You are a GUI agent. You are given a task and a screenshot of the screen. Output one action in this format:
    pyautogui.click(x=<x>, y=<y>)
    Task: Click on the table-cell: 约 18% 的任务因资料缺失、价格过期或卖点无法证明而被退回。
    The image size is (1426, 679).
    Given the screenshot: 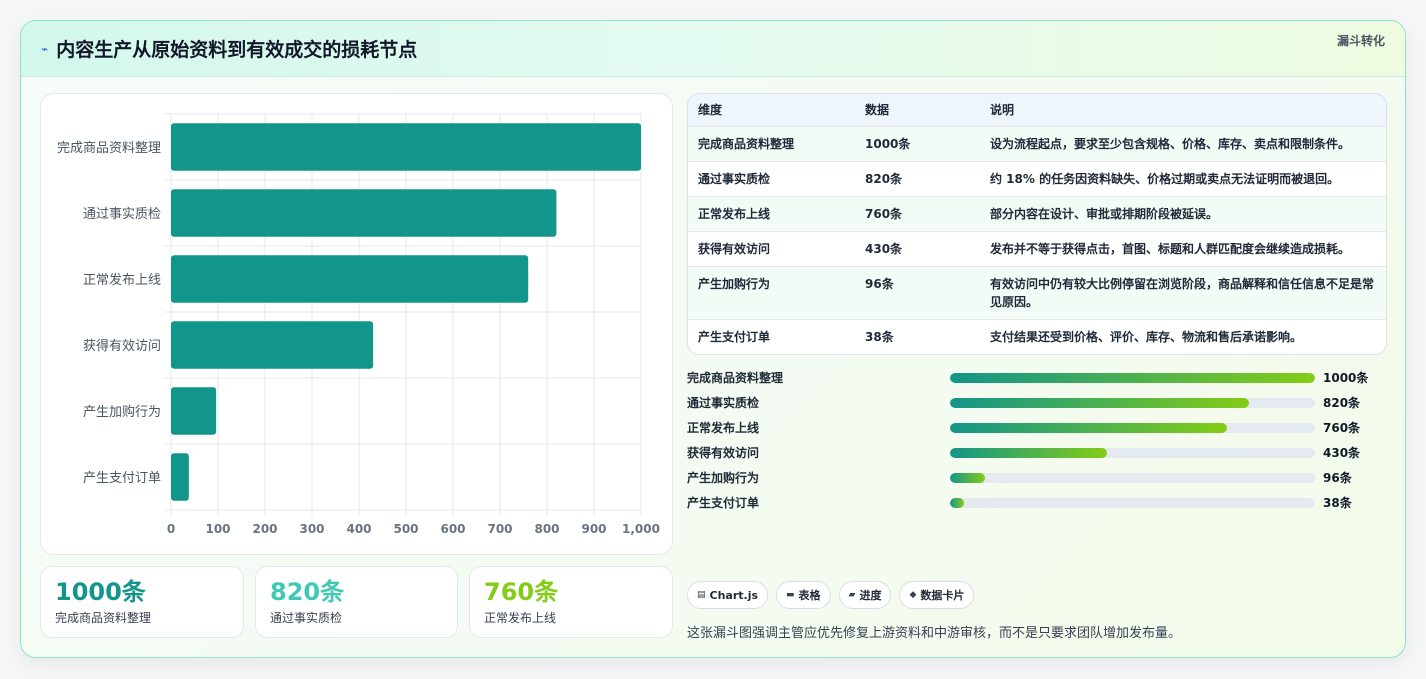 What is the action you would take?
    pyautogui.click(x=1183, y=178)
    